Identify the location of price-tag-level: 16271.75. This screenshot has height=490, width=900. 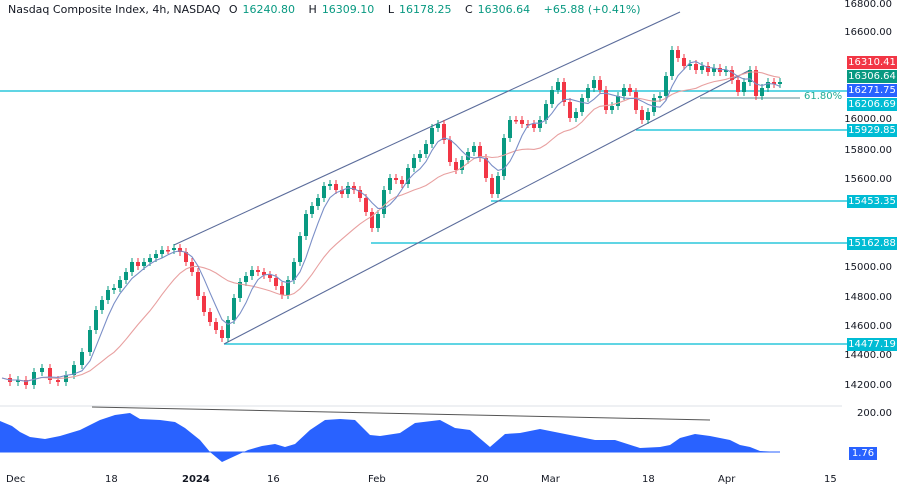
(872, 90).